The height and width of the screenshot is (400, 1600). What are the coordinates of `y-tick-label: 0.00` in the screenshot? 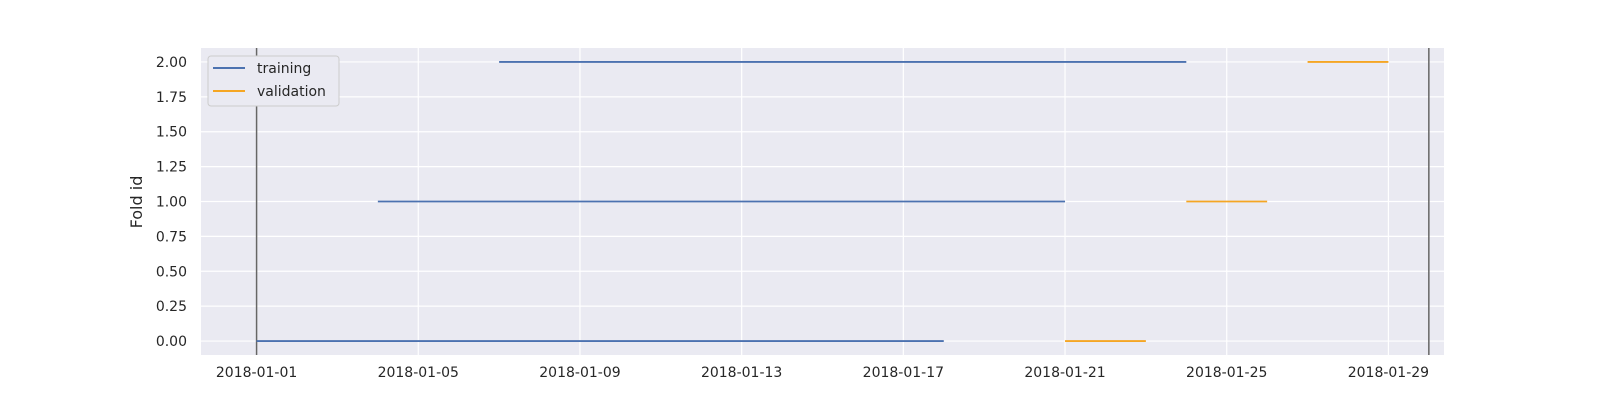 It's located at (171, 342).